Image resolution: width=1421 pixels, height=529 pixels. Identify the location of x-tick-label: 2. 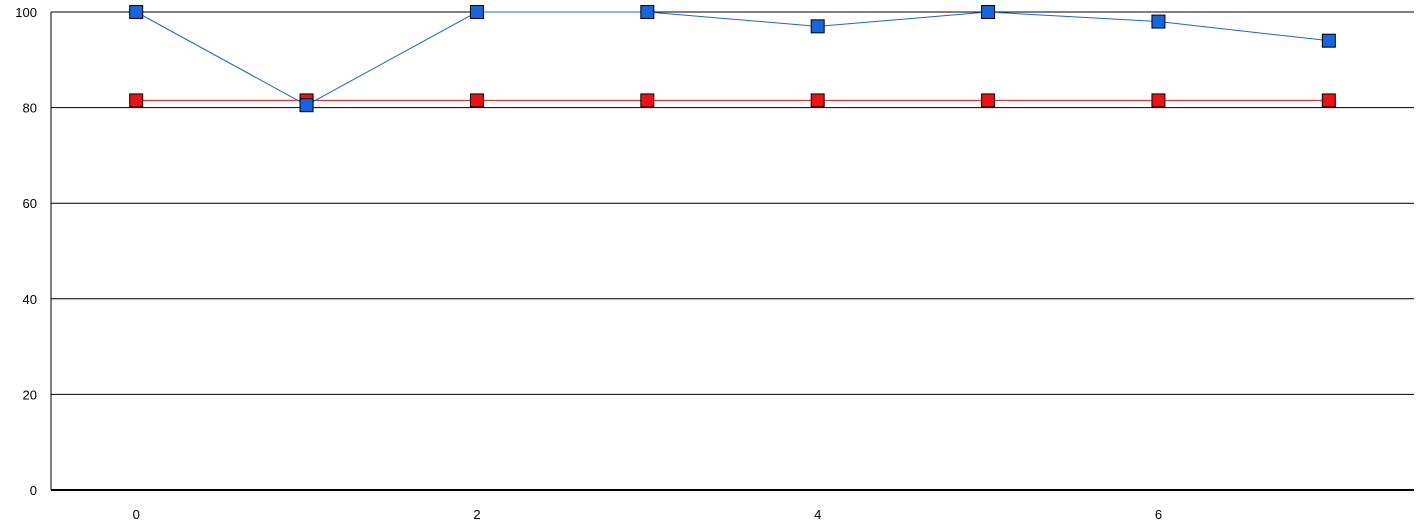
(476, 514).